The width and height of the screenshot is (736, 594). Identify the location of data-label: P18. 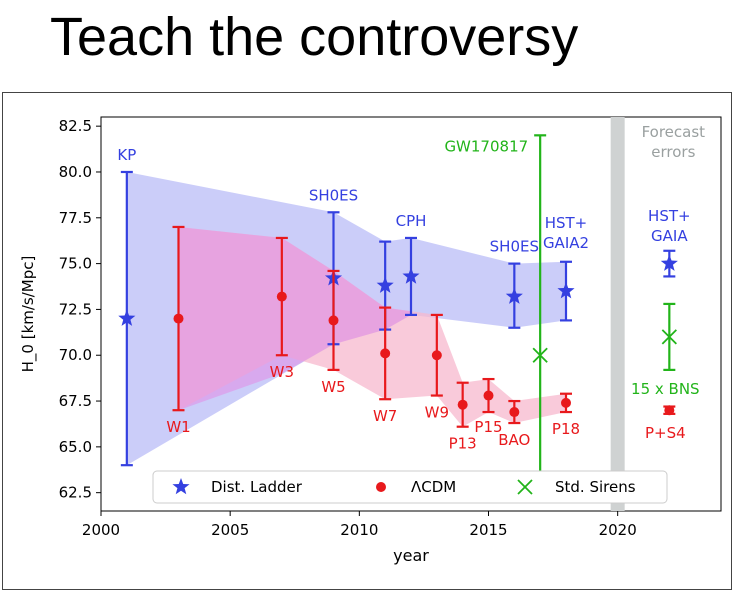
(566, 429).